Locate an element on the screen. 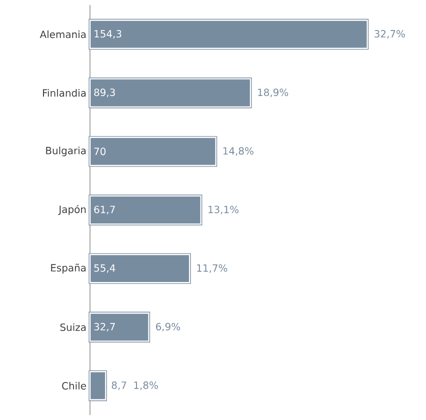 This screenshot has width=426, height=420. y-tick-label: España is located at coordinates (68, 269).